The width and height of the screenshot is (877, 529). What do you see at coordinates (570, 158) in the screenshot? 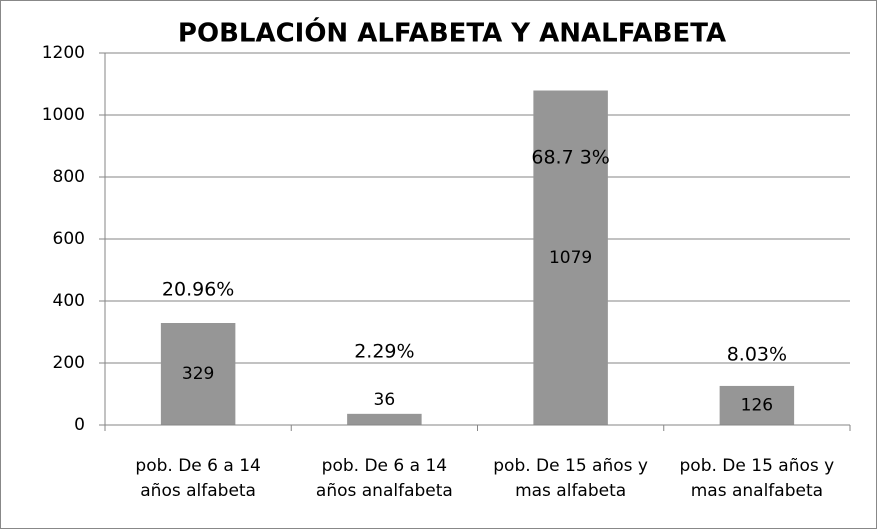
I see `annotation: 68.7 3%` at bounding box center [570, 158].